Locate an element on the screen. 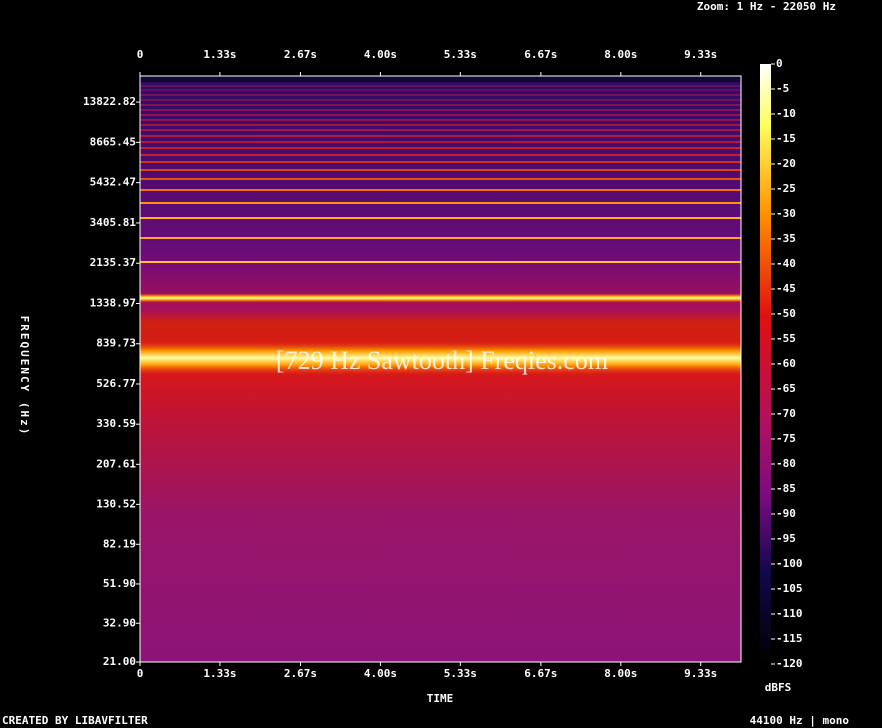  y-tick-label: 8665.45 is located at coordinates (113, 141).